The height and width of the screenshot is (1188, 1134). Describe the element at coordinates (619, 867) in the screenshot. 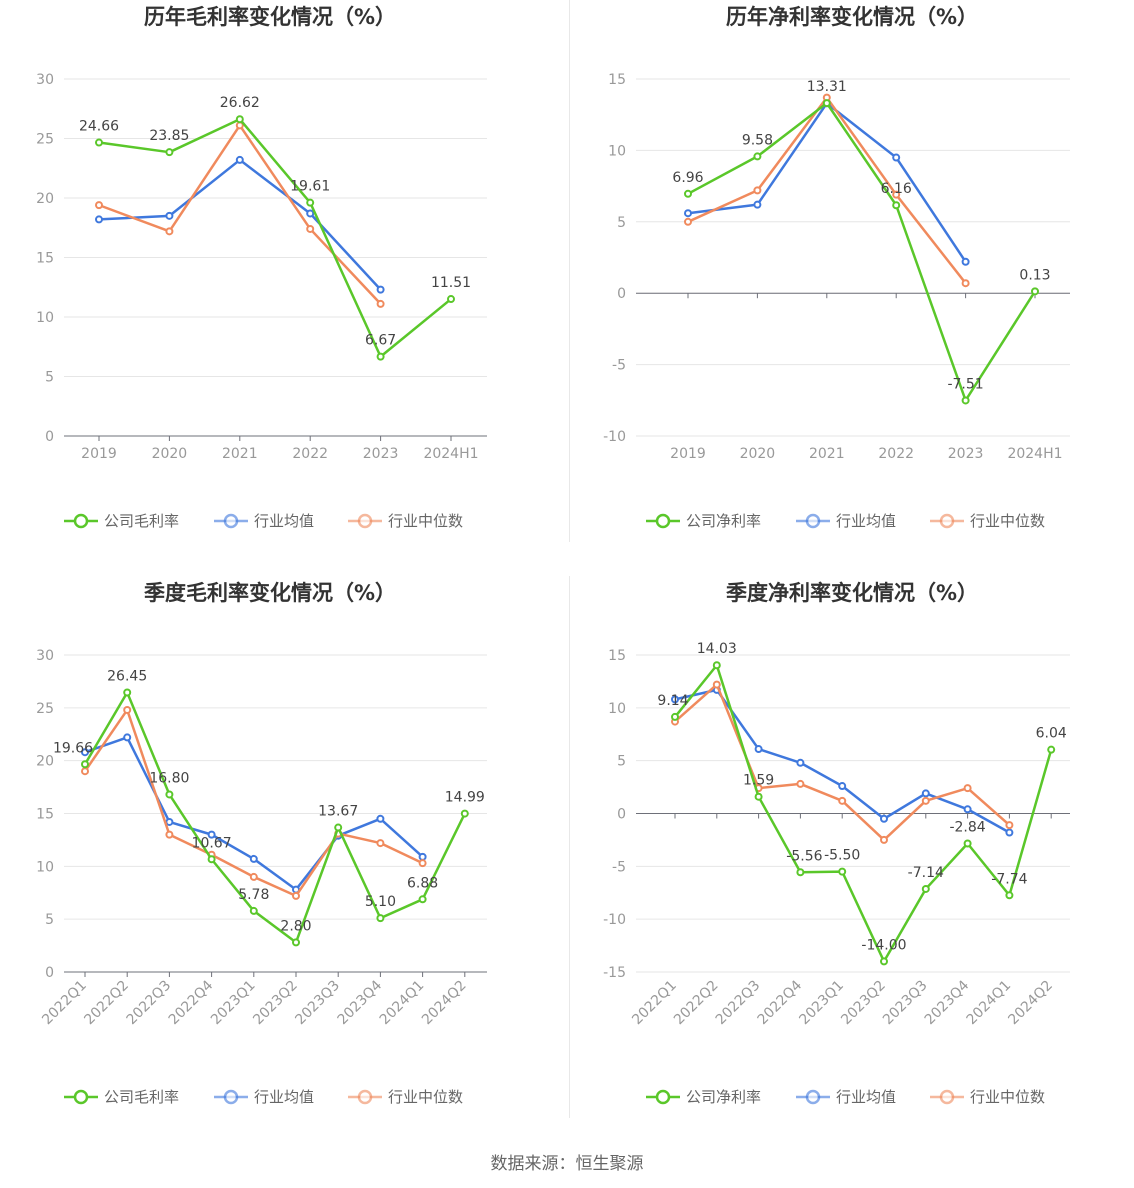

I see `y-tick-label: -5` at that location.